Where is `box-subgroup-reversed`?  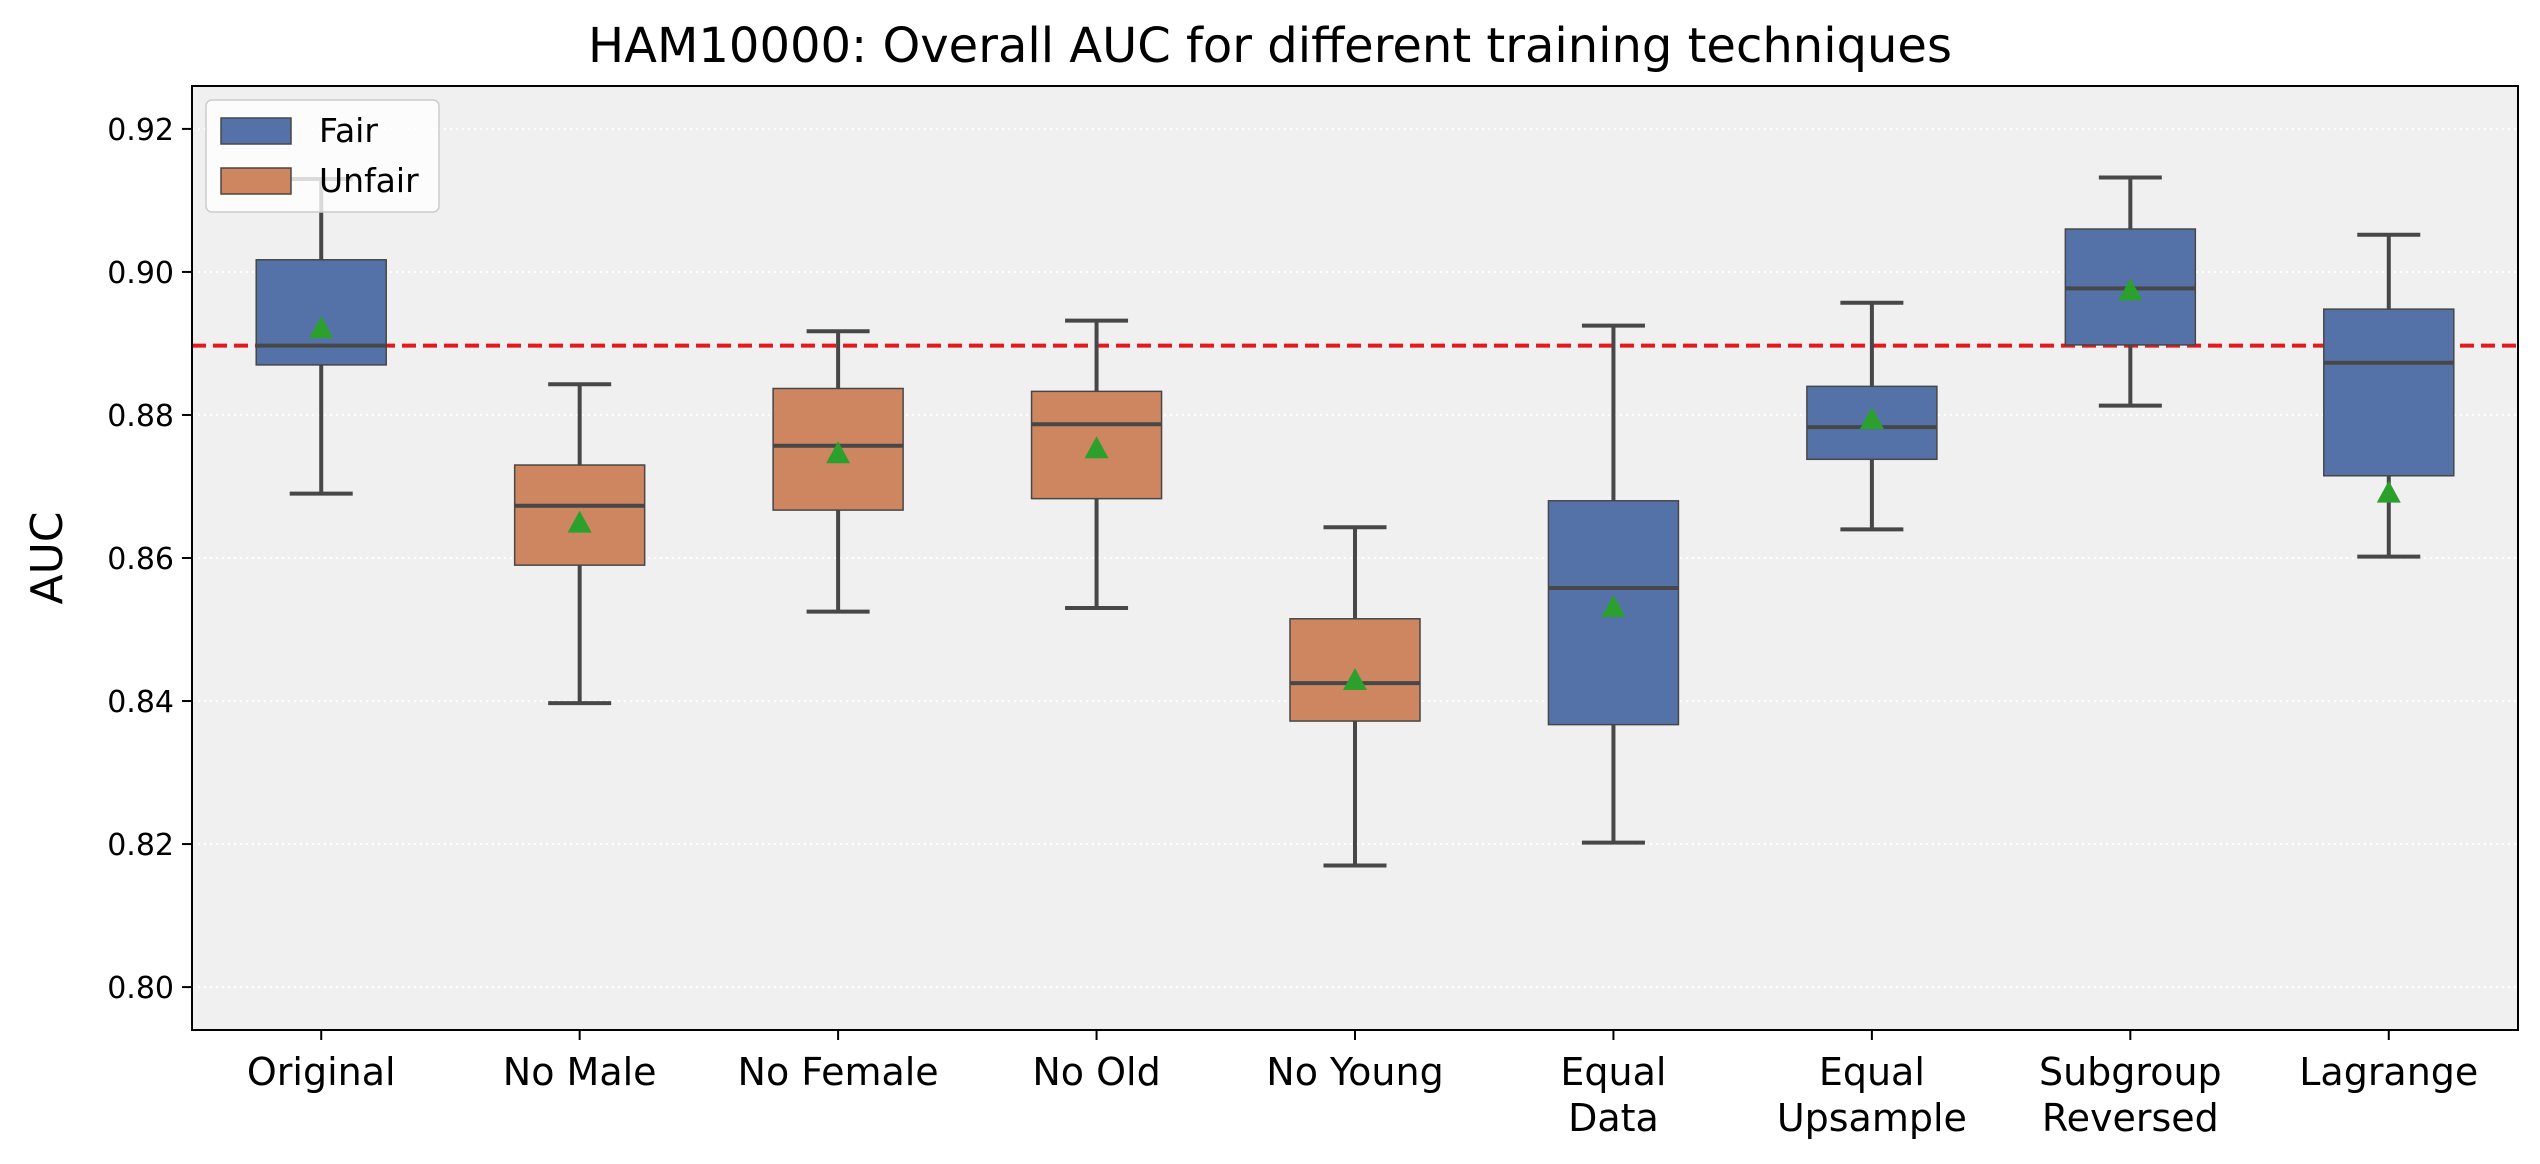
box-subgroup-reversed is located at coordinates (2130, 291).